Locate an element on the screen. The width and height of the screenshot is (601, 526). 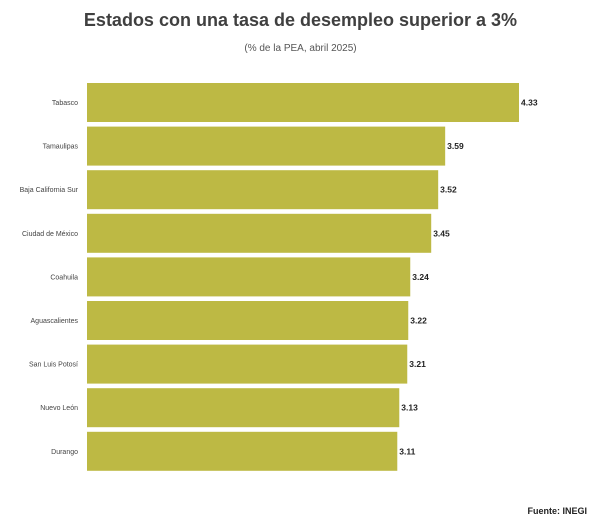
category-label: Baja California Sur is located at coordinates (49, 190).